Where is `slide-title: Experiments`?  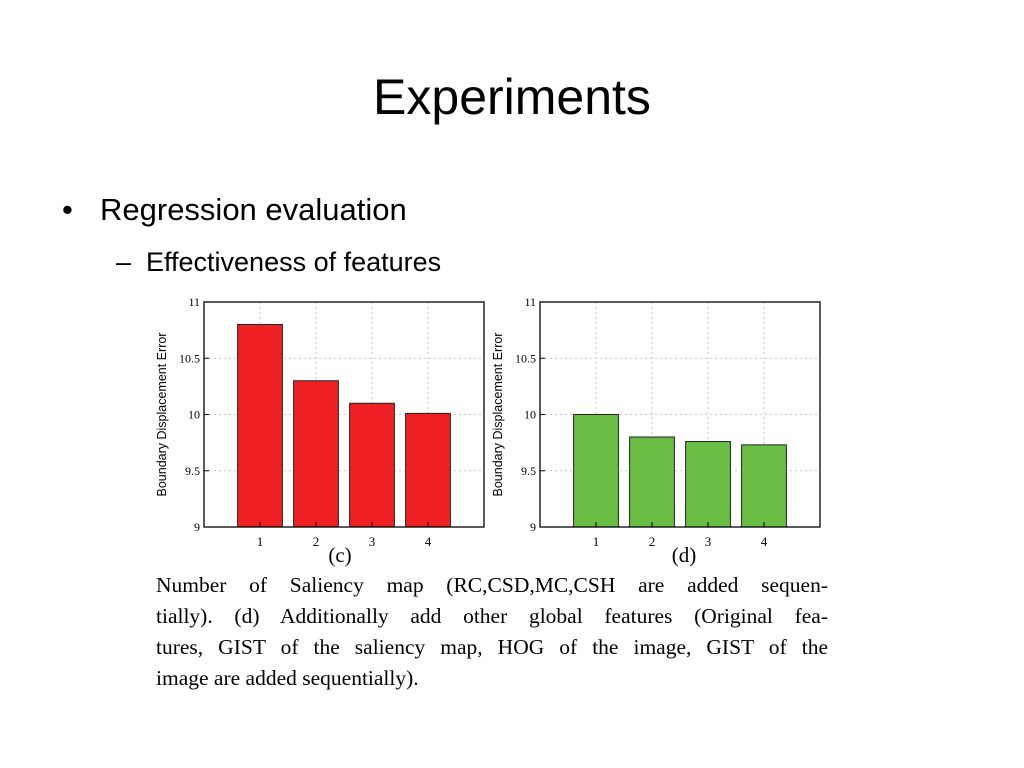 slide-title: Experiments is located at coordinates (512, 97).